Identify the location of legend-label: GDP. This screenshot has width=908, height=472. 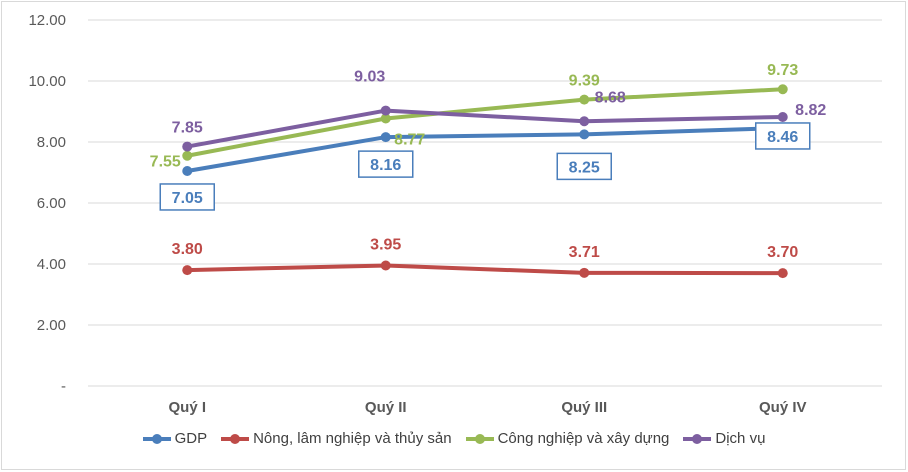
(191, 438).